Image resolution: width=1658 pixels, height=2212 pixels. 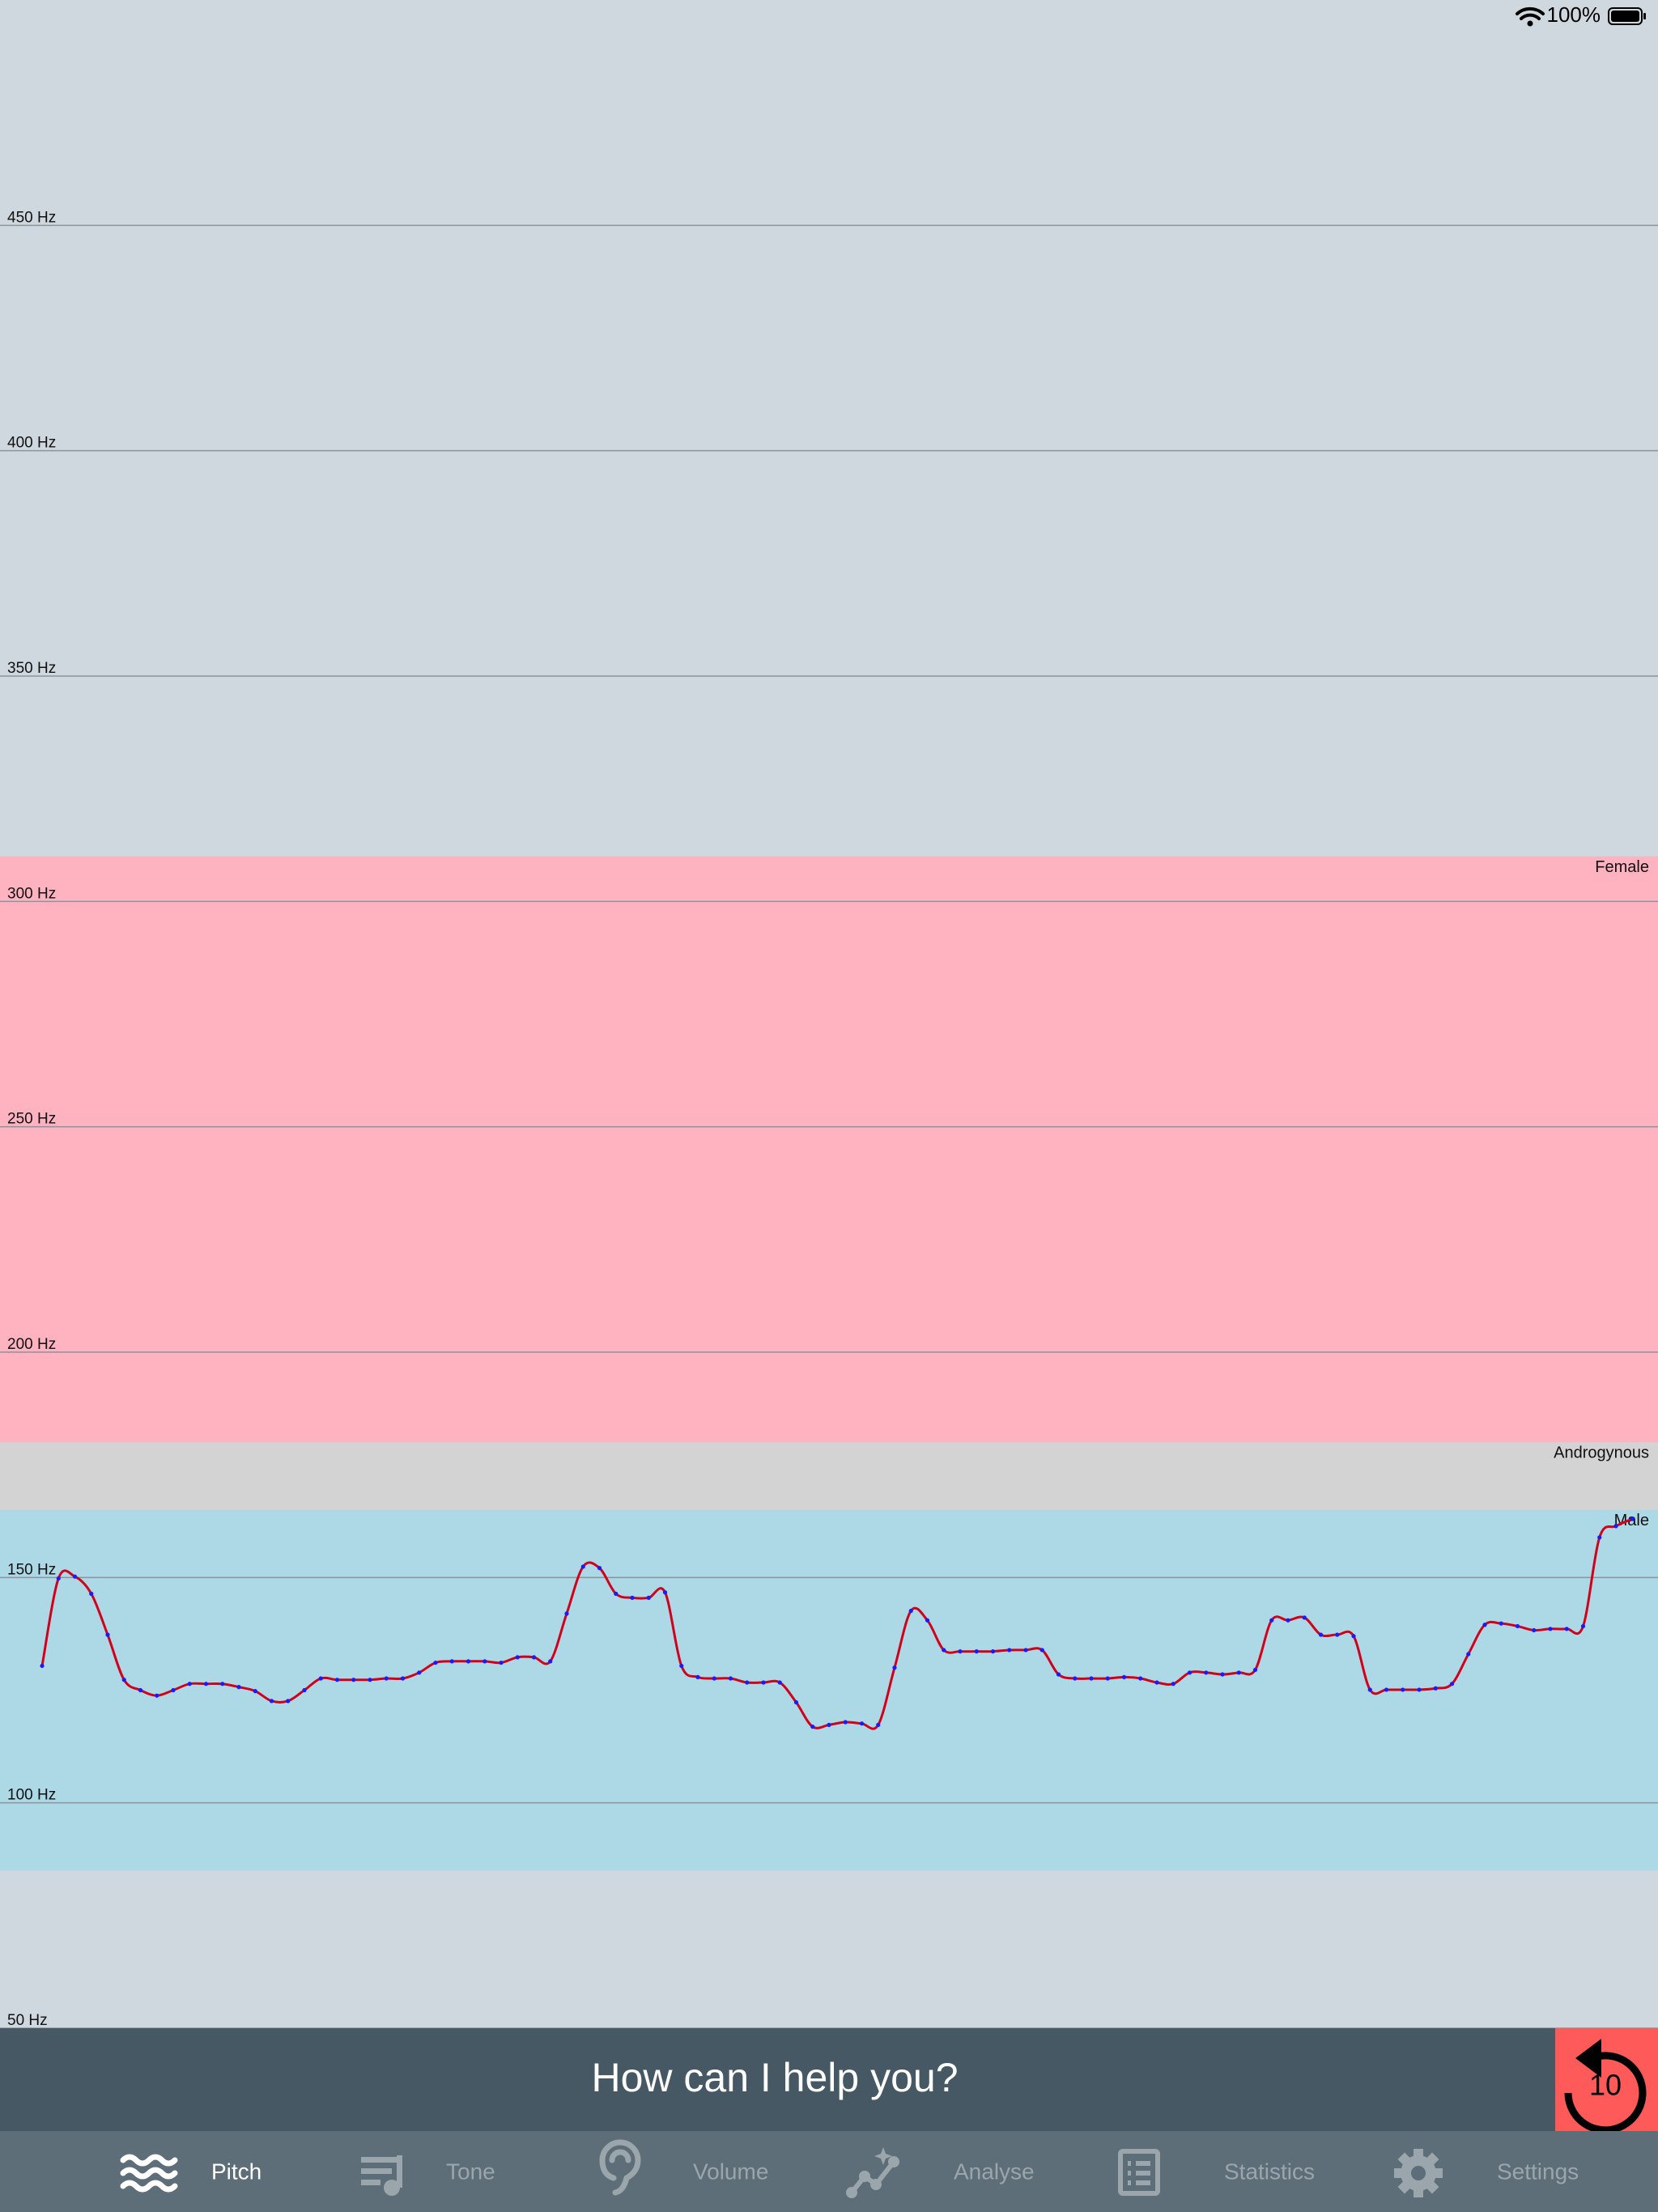 What do you see at coordinates (31, 894) in the screenshot?
I see `y-tick-label: 300 Hz` at bounding box center [31, 894].